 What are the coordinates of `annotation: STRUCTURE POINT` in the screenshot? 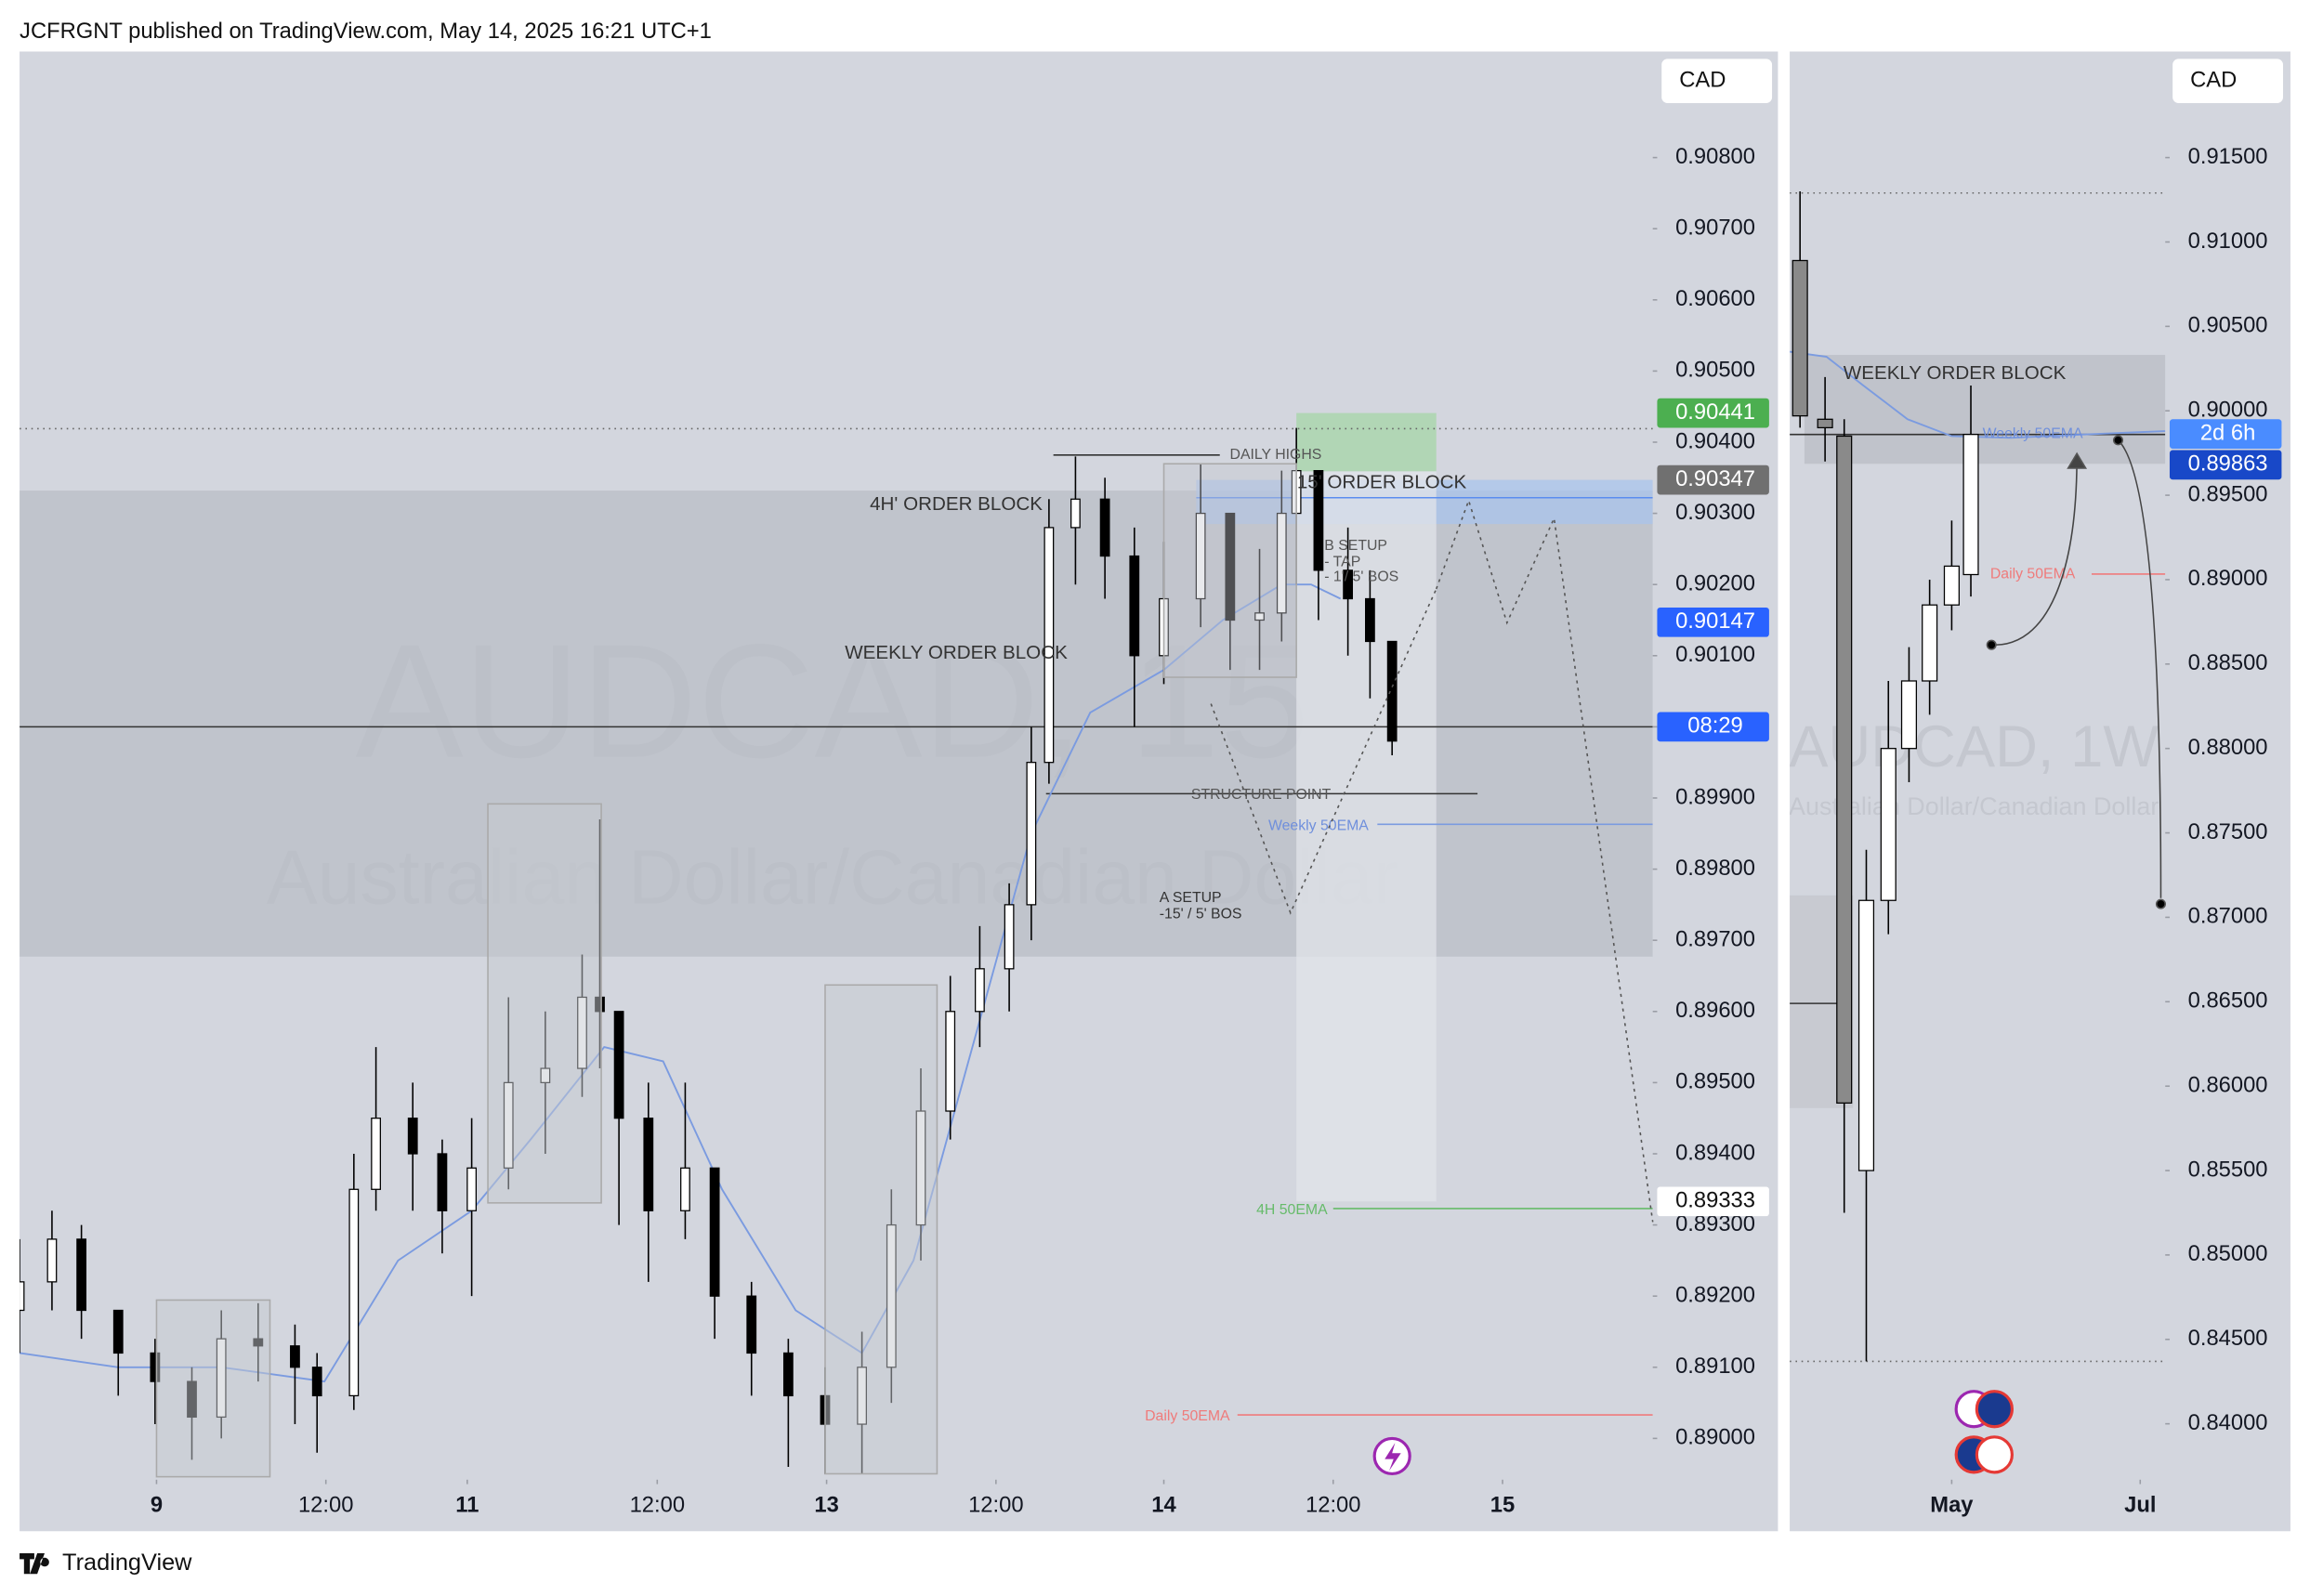 It's located at (1261, 795).